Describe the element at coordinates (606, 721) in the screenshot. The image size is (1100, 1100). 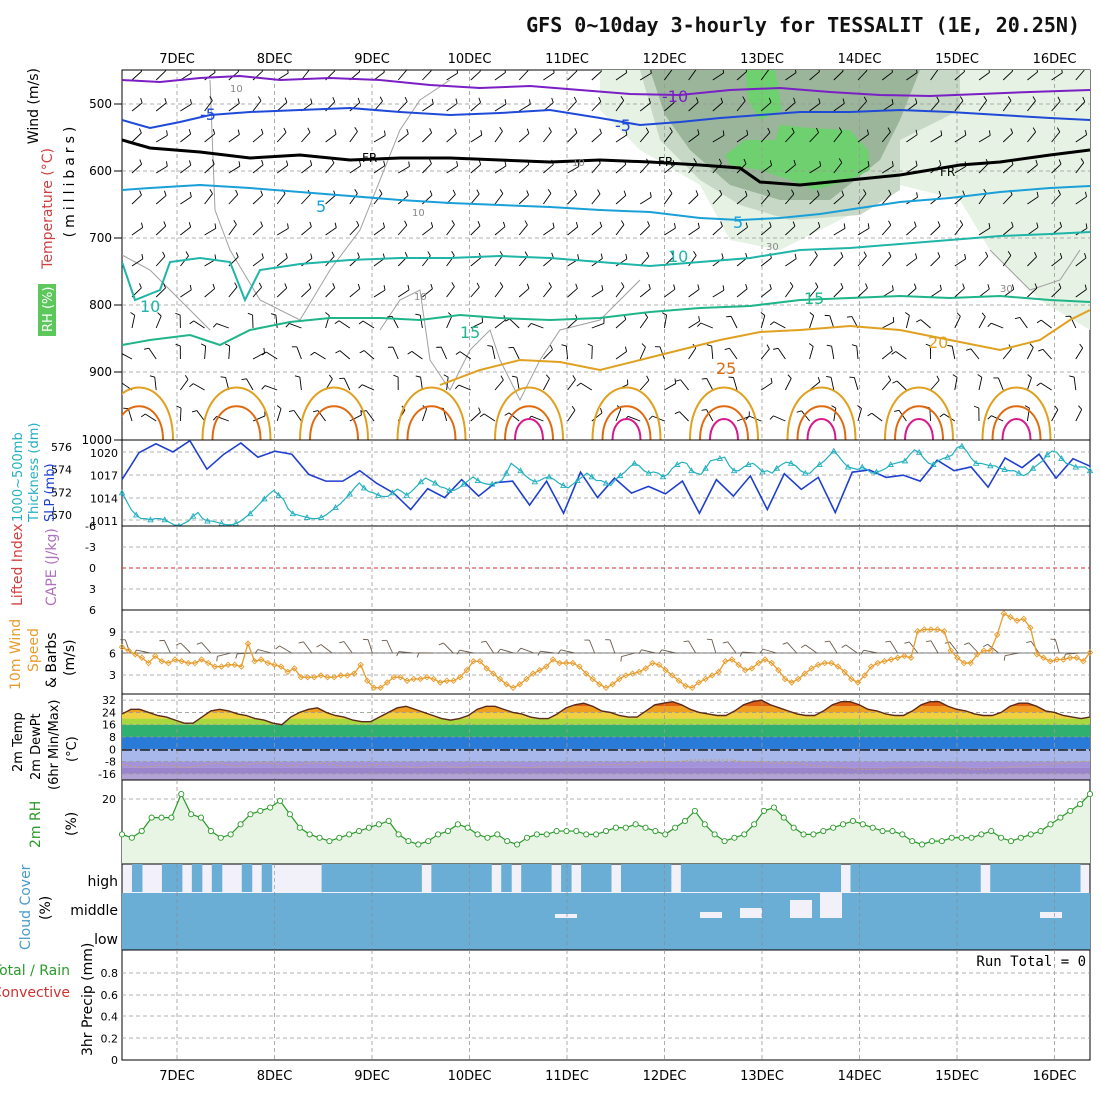
I see `temp-band` at that location.